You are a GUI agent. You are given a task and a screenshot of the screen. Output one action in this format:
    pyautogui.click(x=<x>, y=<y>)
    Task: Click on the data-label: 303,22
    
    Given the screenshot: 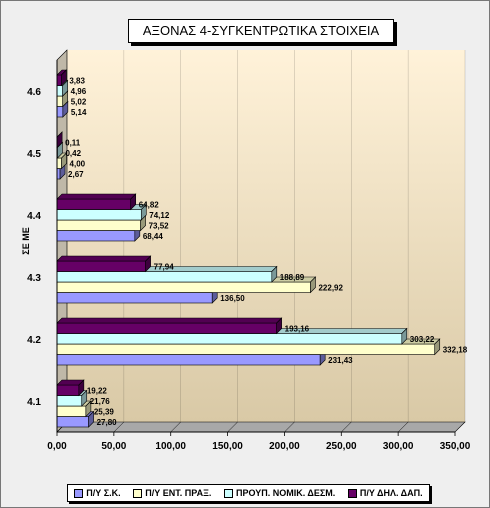 What is the action you would take?
    pyautogui.click(x=422, y=339)
    